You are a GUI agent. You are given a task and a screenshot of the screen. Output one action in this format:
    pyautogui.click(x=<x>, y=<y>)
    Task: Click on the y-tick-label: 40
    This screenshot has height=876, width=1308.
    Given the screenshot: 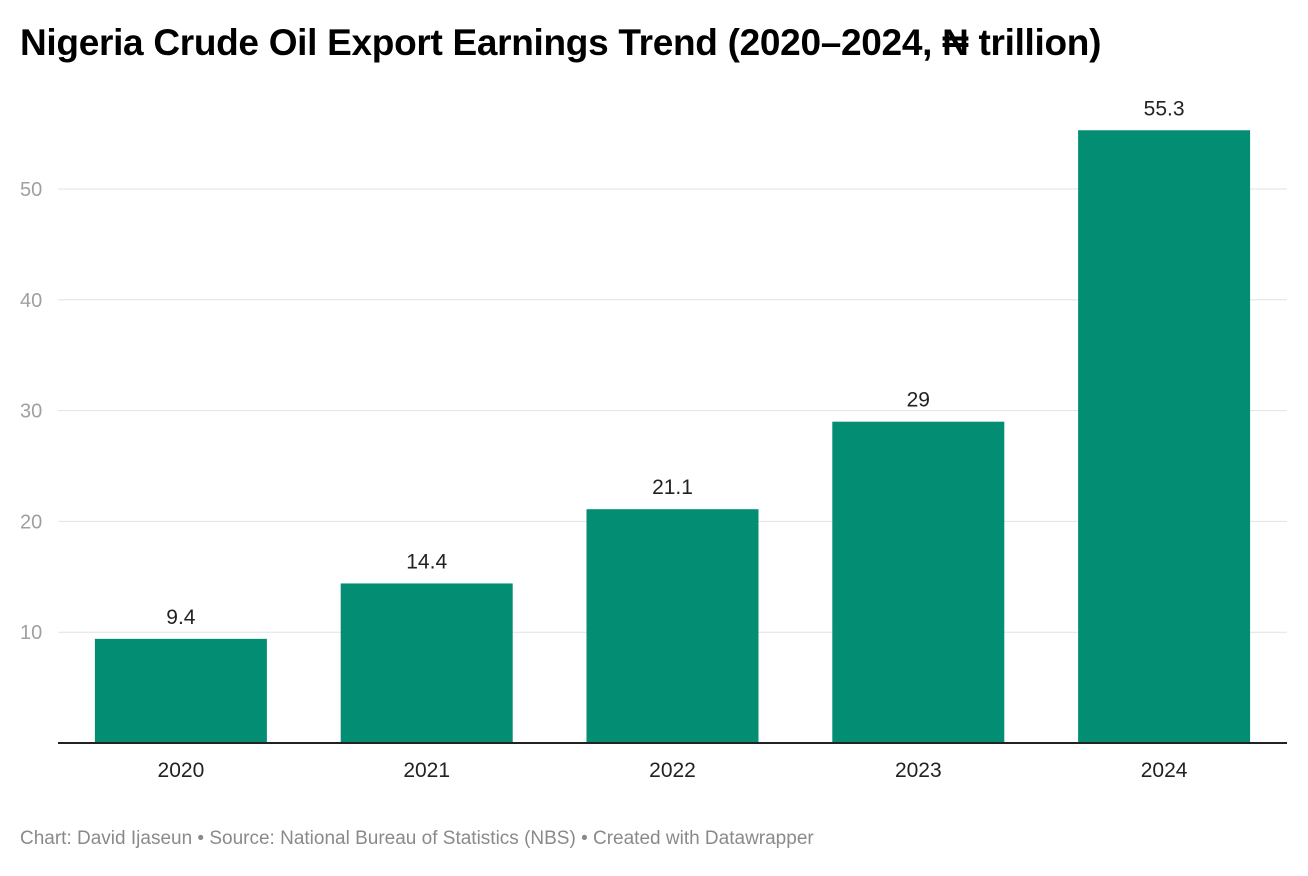 What is the action you would take?
    pyautogui.click(x=31, y=301)
    